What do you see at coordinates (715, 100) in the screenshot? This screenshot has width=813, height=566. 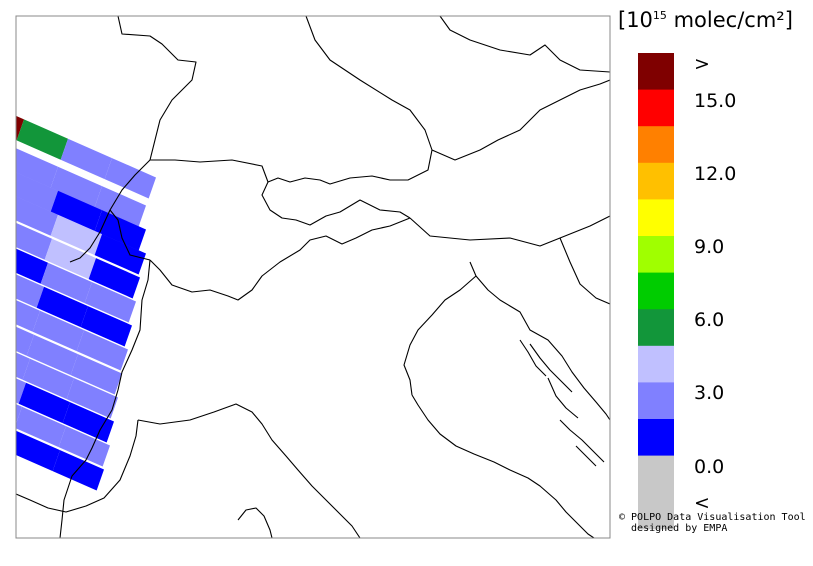 I see `colorbar-tick-label: 15.0` at bounding box center [715, 100].